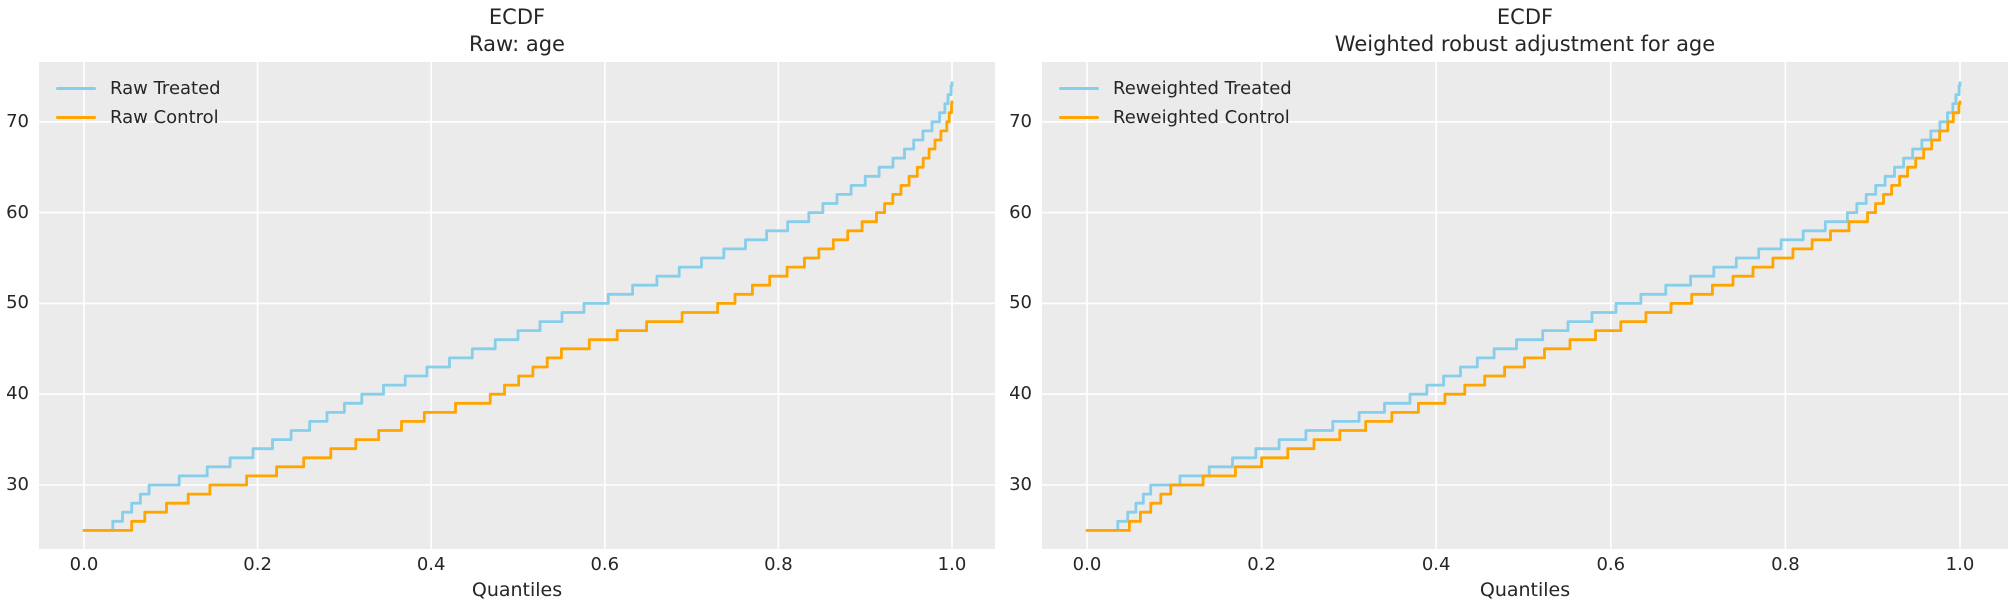  What do you see at coordinates (165, 88) in the screenshot?
I see `legend-label-raw-treated: Raw Treated` at bounding box center [165, 88].